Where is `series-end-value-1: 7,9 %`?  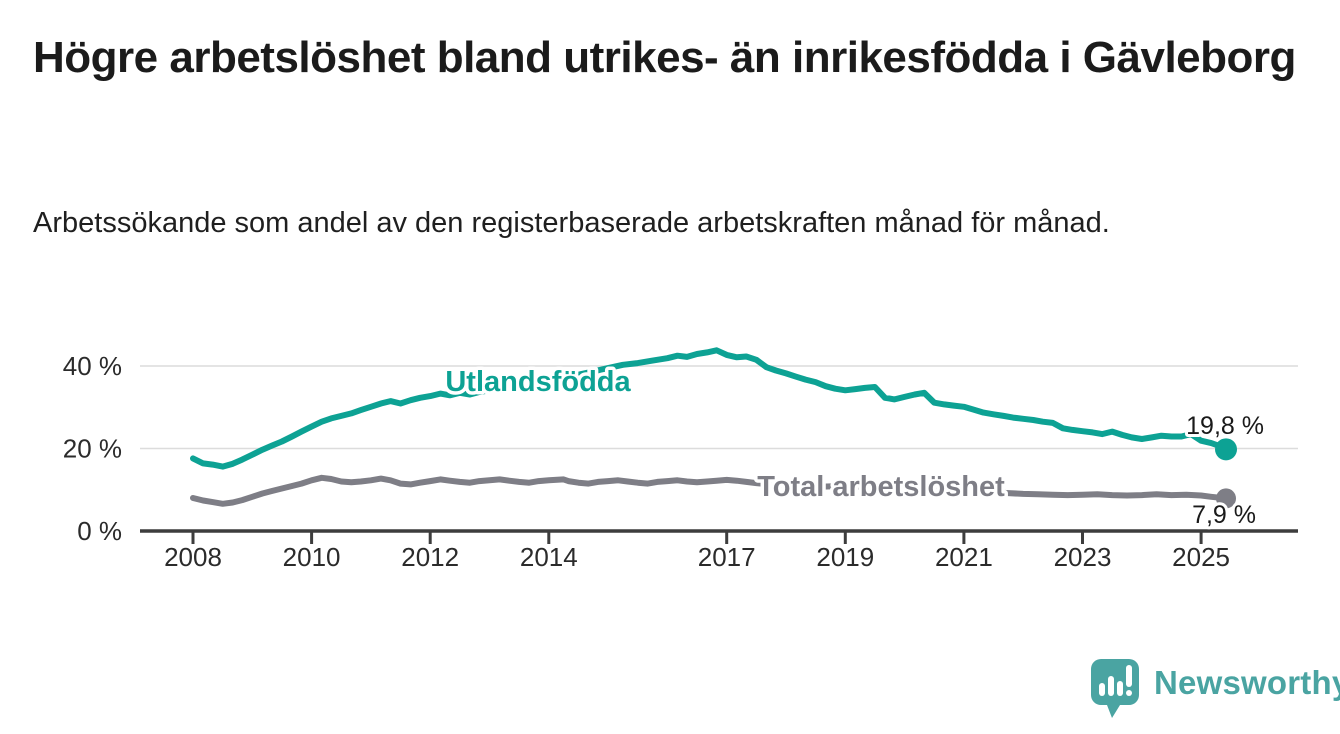 series-end-value-1: 7,9 % is located at coordinates (1224, 515).